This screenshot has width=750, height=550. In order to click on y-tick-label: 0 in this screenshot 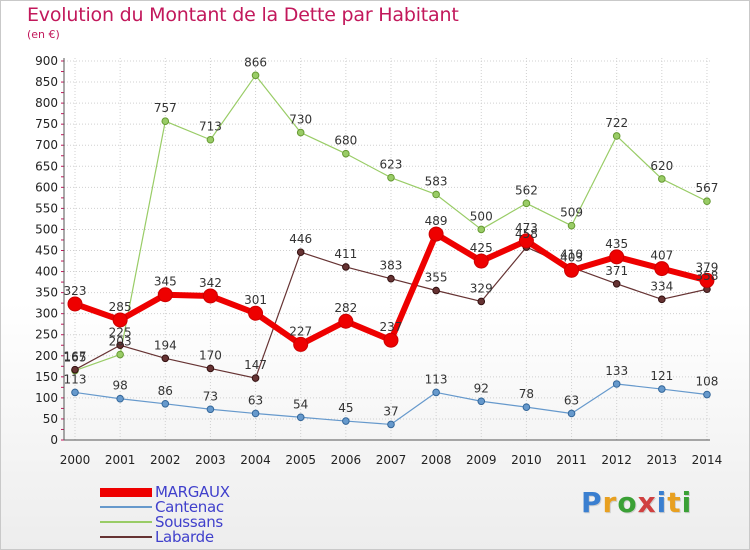, I will do `click(54, 440)`.